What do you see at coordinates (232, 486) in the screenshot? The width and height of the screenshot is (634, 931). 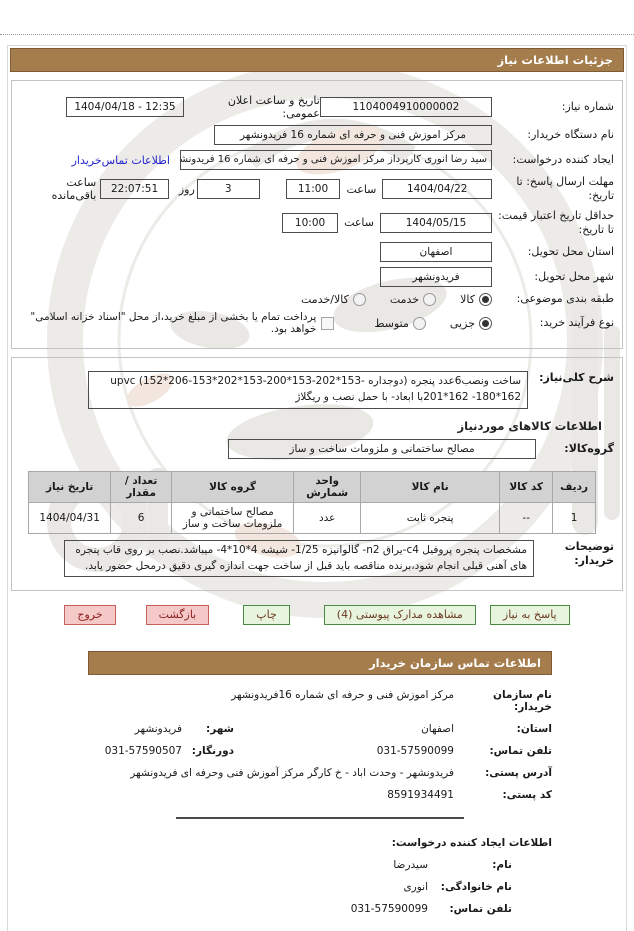 I see `col-group: گروه کالا` at bounding box center [232, 486].